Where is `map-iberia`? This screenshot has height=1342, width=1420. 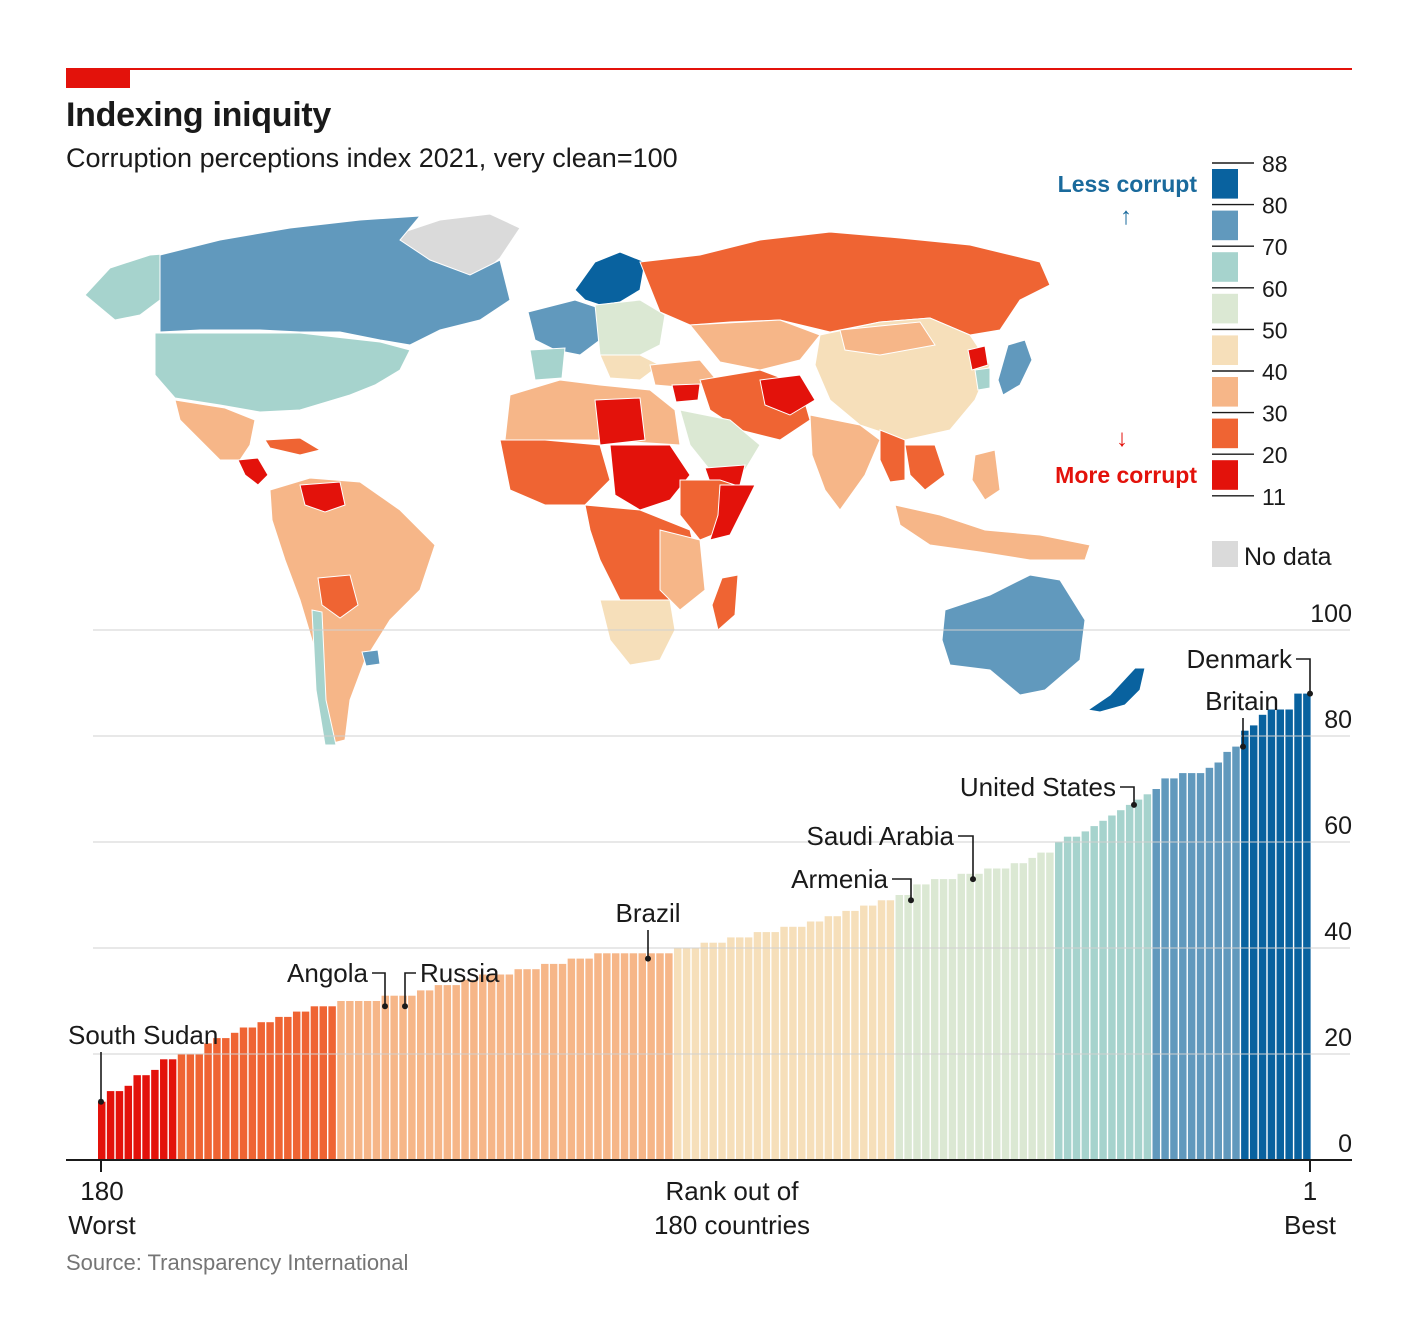 map-iberia is located at coordinates (547, 364).